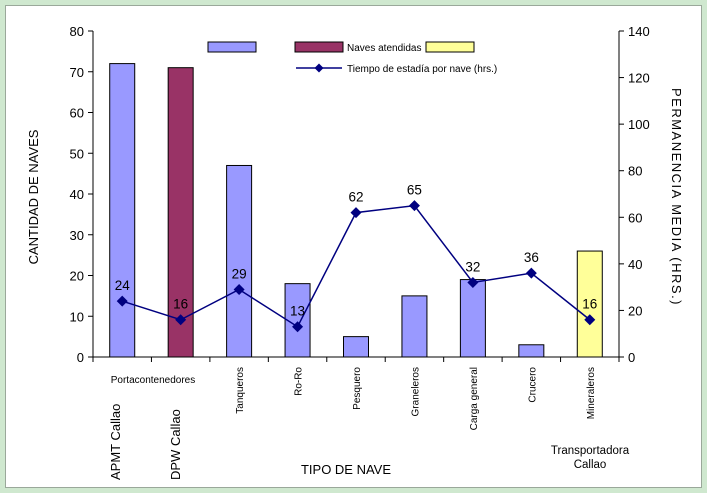 This screenshot has height=493, width=707. Describe the element at coordinates (77, 194) in the screenshot. I see `y-tick-label: 40` at that location.